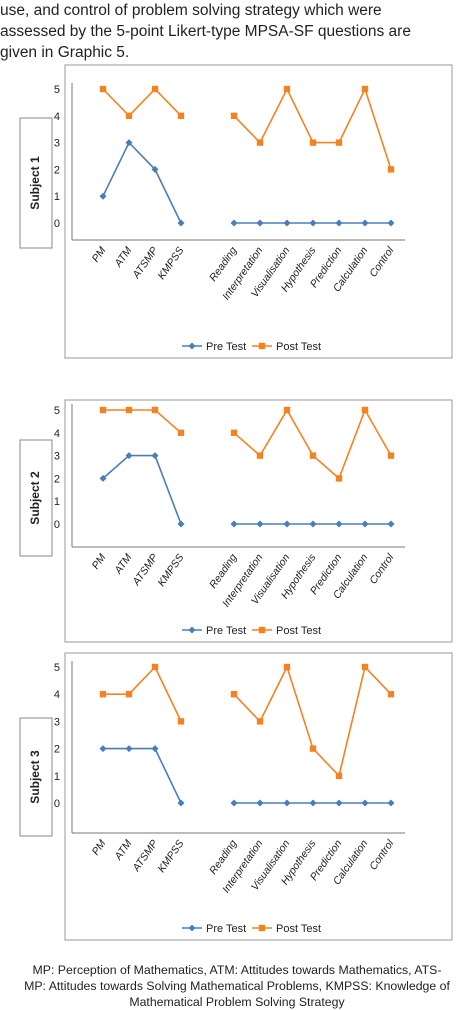  What do you see at coordinates (65, 52) in the screenshot?
I see `intro-line: given in Graphic 5.` at bounding box center [65, 52].